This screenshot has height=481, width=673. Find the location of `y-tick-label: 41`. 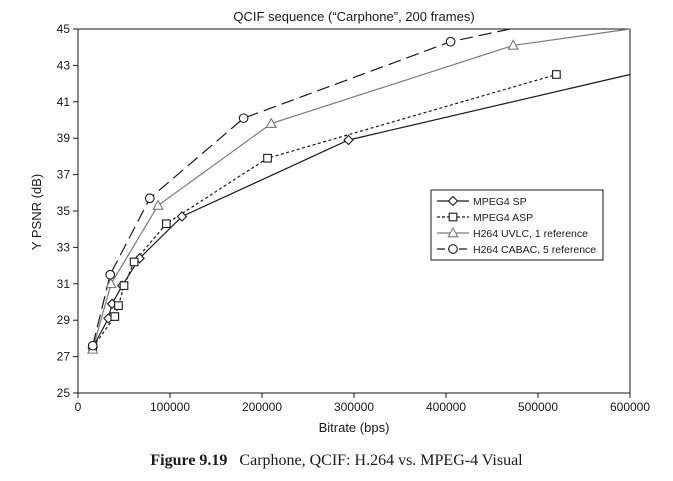

y-tick-label: 41 is located at coordinates (64, 102).